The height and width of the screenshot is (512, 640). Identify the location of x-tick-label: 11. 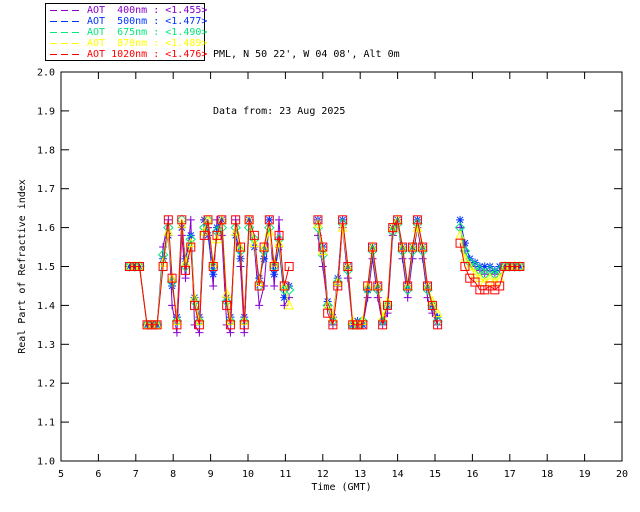
(285, 474).